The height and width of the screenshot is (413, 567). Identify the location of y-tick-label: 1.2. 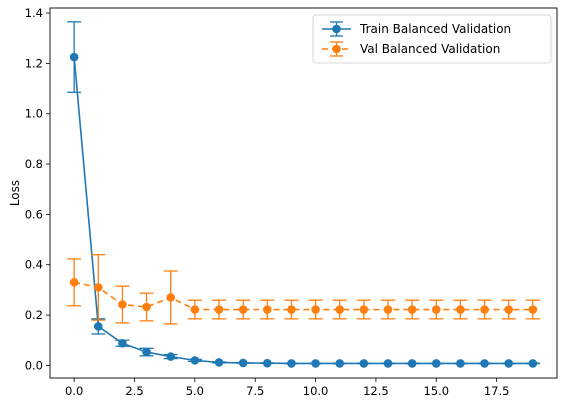
(34, 63).